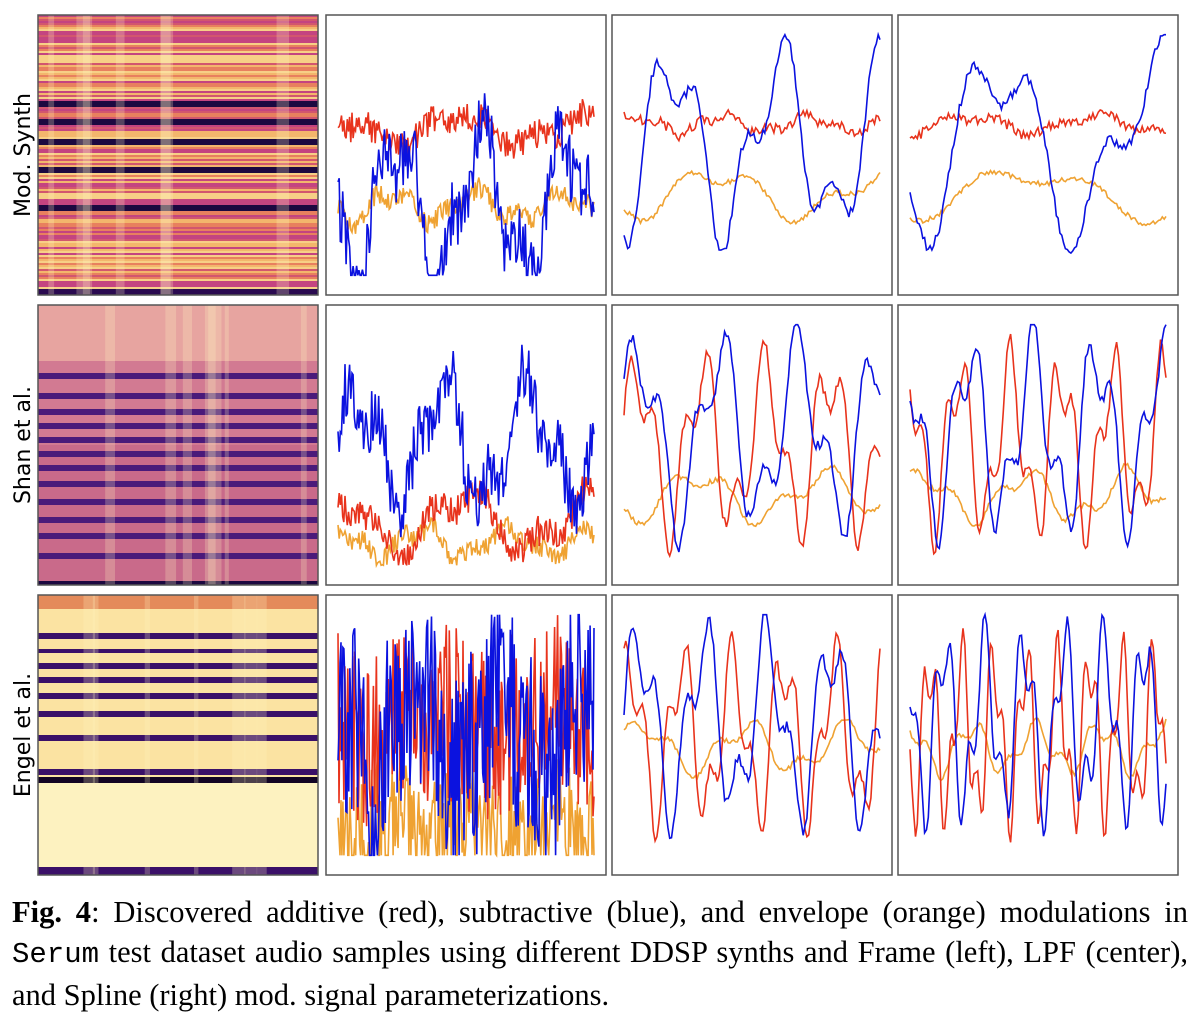  I want to click on caption-code: Serum, so click(56, 954).